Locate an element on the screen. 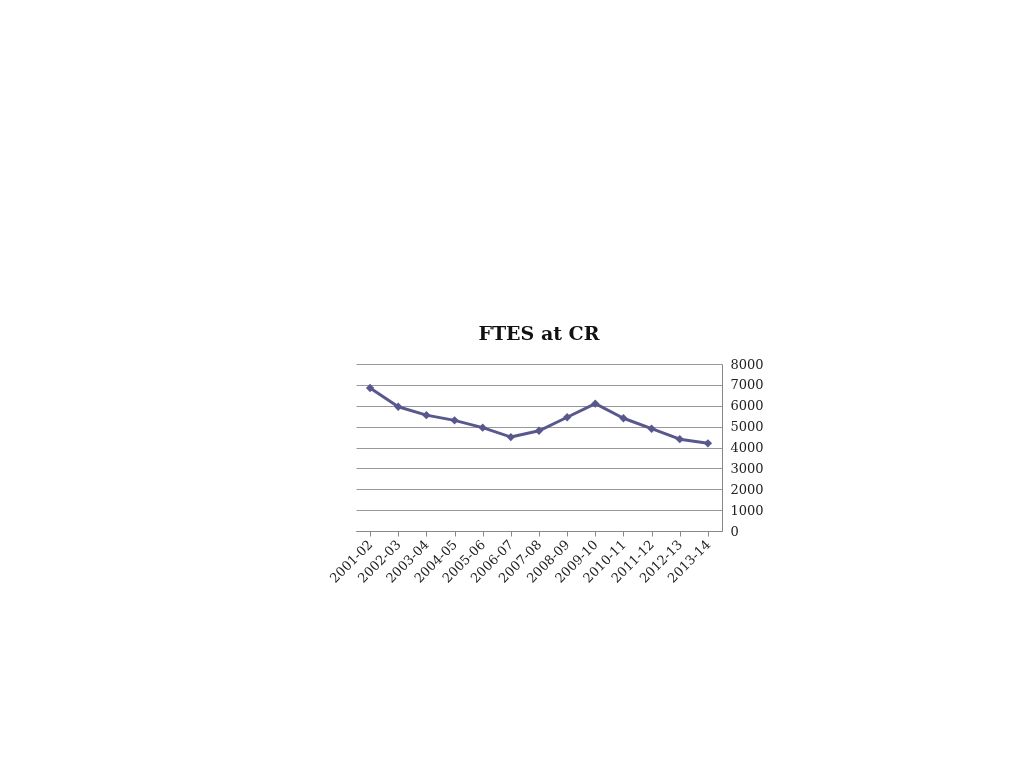 This screenshot has height=768, width=1024. chart-title: FTES at CR is located at coordinates (539, 333).